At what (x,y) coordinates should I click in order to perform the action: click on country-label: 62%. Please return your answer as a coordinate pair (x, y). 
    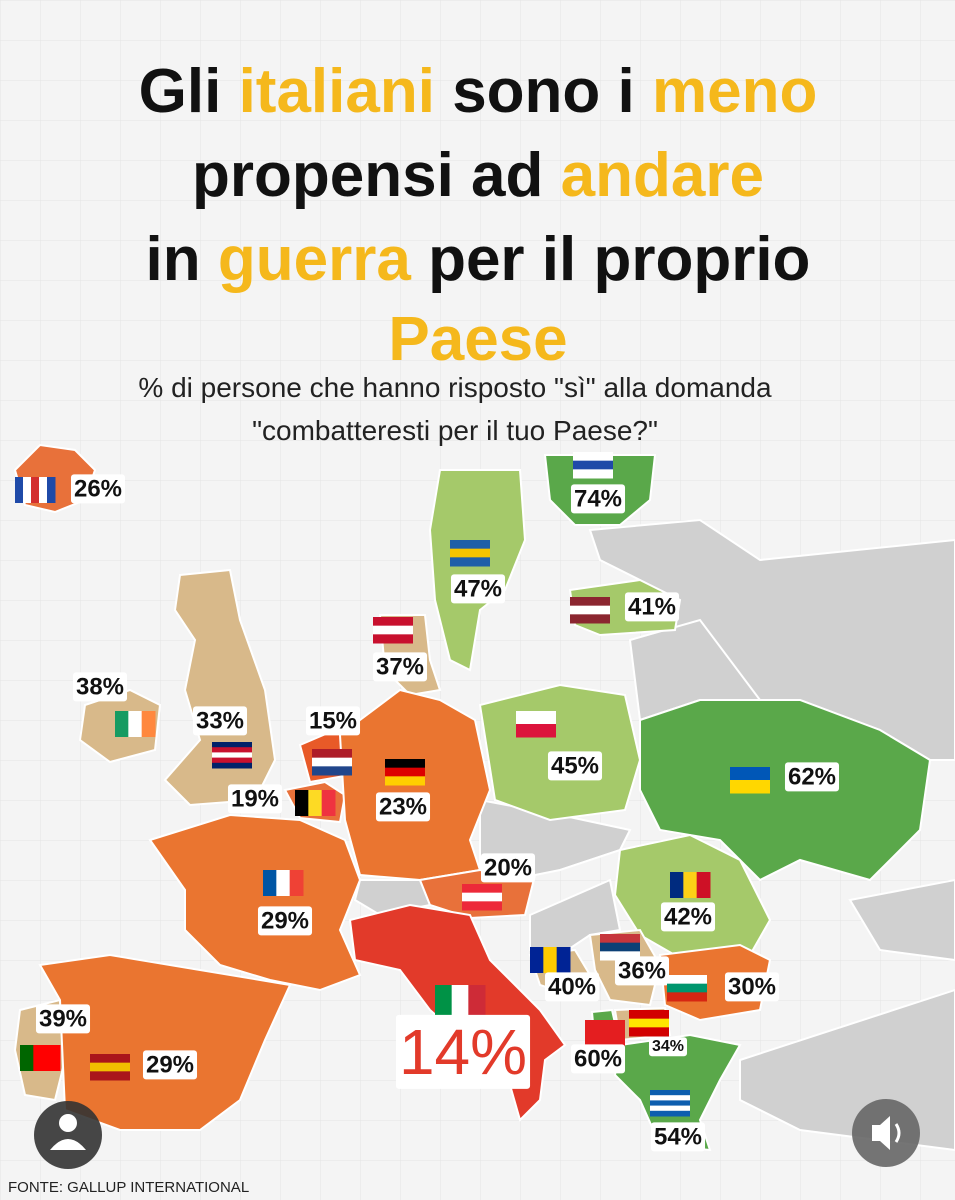
    Looking at the image, I should click on (812, 776).